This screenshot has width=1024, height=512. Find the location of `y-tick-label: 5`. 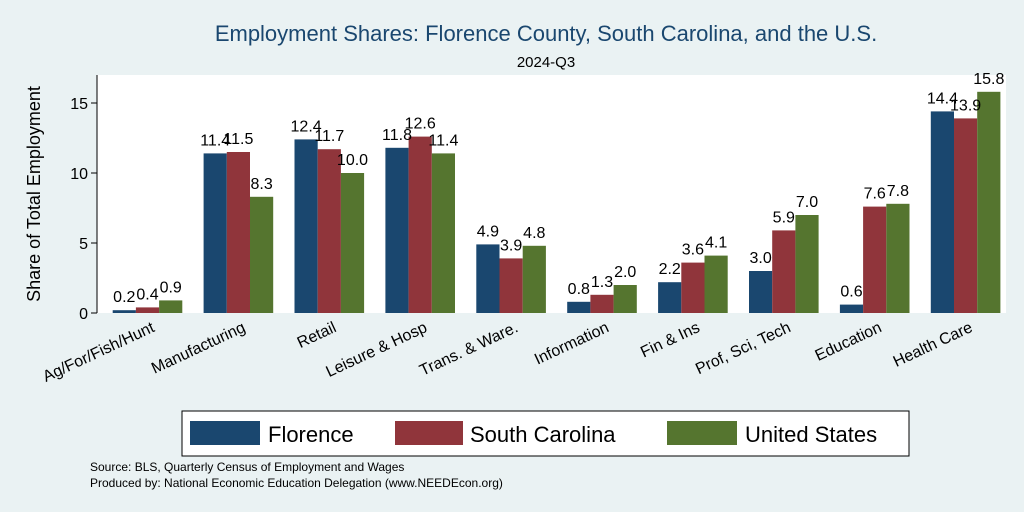

y-tick-label: 5 is located at coordinates (83, 244).